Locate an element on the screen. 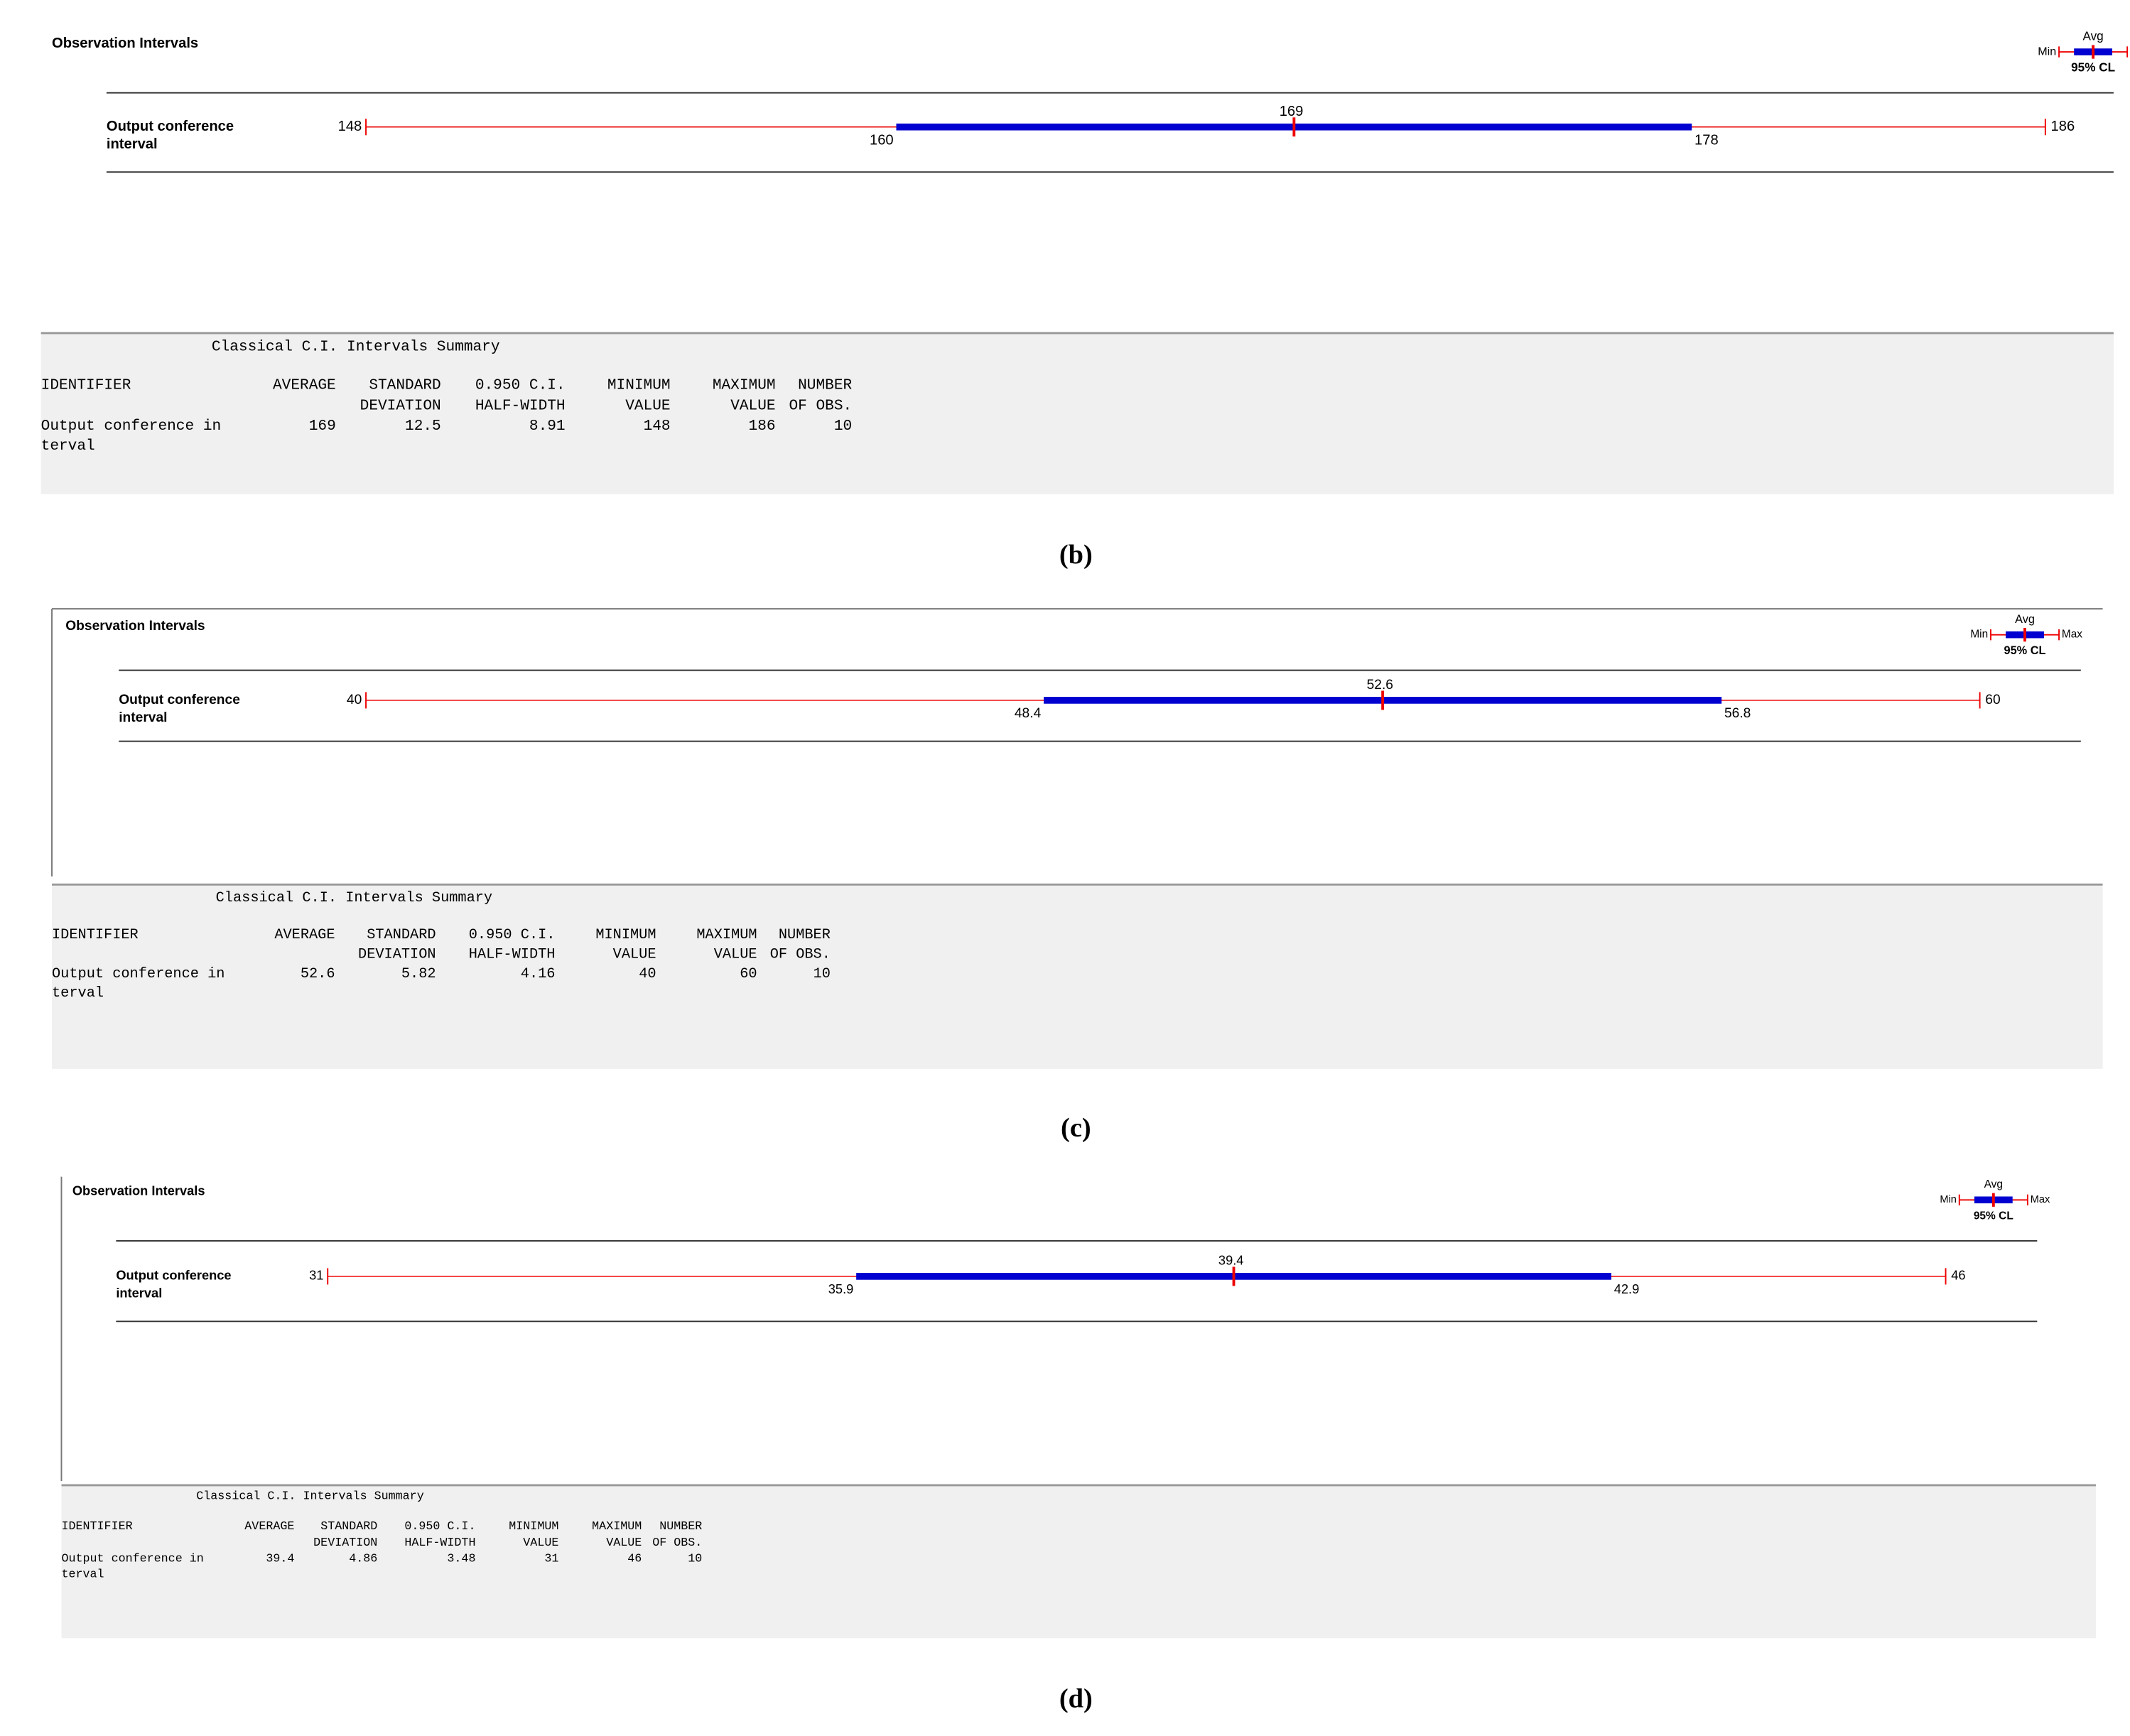 The image size is (2130, 1736). summary-cell: 169 is located at coordinates (322, 426).